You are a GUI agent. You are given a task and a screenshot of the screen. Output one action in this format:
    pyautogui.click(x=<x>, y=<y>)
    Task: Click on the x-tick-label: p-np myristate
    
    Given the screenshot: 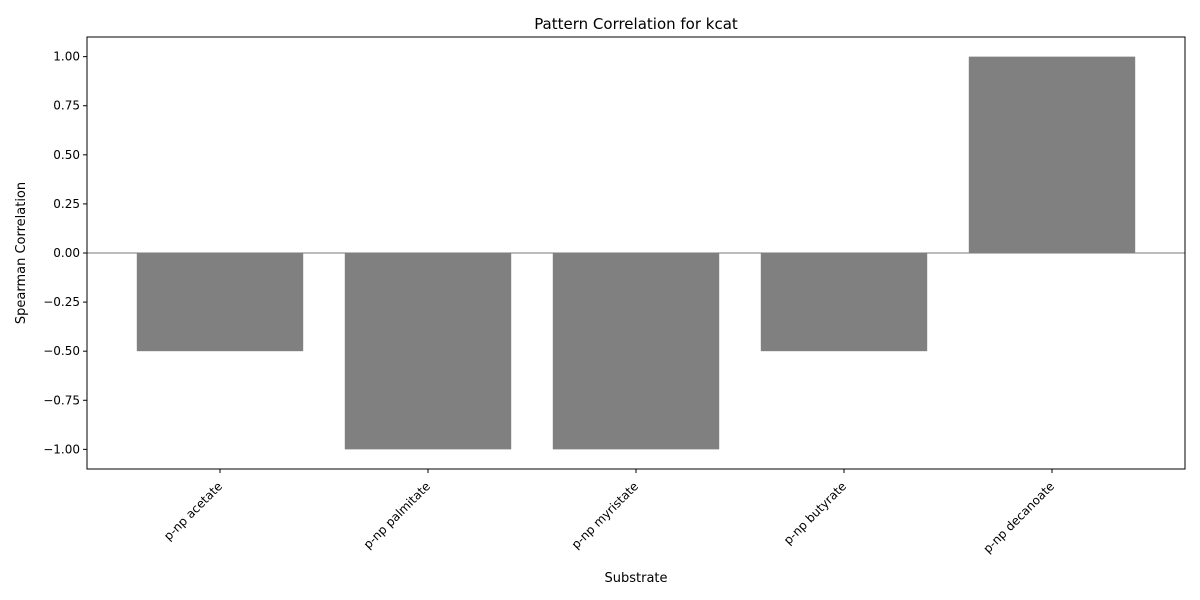 What is the action you would take?
    pyautogui.click(x=605, y=515)
    